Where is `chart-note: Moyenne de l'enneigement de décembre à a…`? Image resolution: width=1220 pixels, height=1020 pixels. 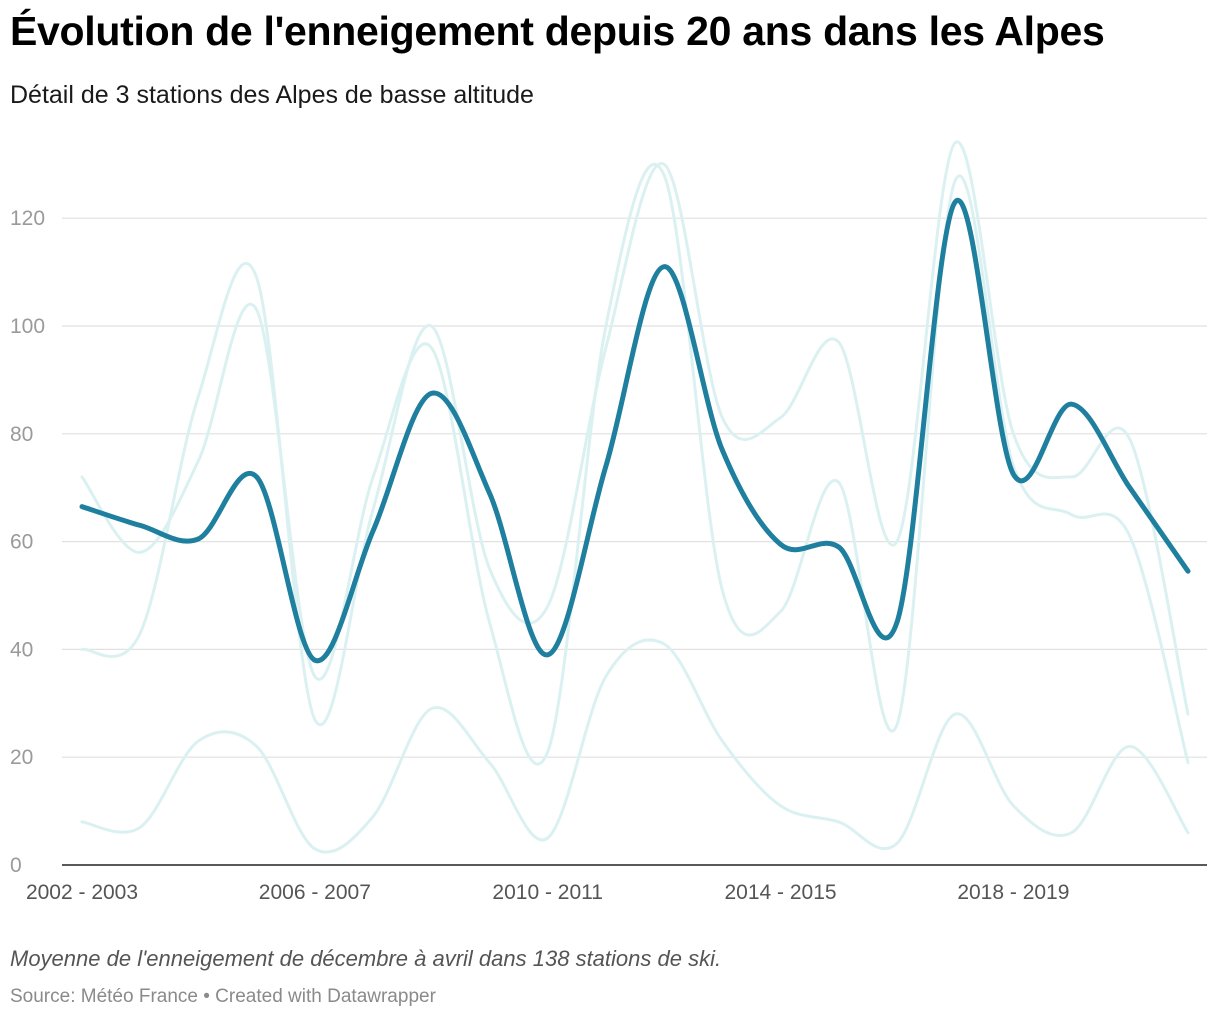 chart-note: Moyenne de l'enneigement de décembre à a… is located at coordinates (366, 958).